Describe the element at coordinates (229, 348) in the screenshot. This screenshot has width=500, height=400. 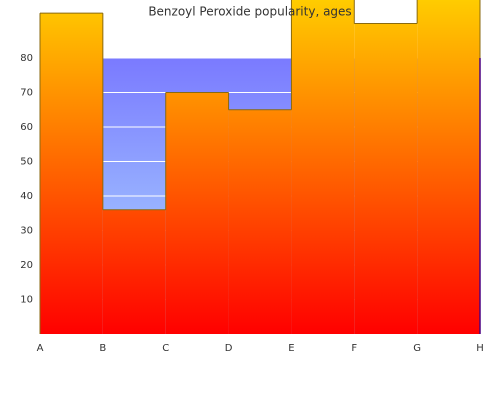
I see `x-tick-label: D` at that location.